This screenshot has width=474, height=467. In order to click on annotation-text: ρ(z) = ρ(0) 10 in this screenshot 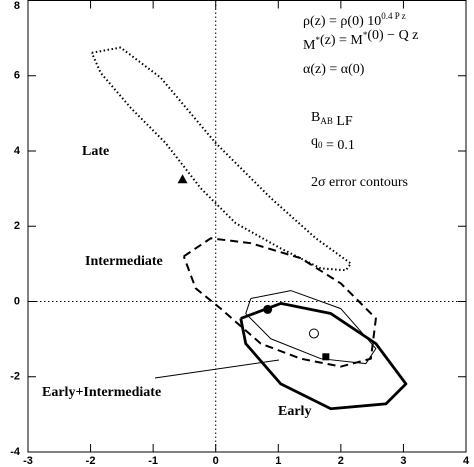, I will do `click(342, 21)`.